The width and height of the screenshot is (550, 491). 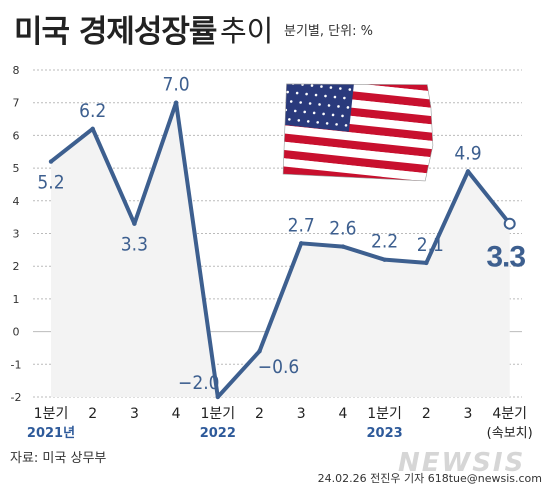 What do you see at coordinates (385, 433) in the screenshot?
I see `year-label: 2023` at bounding box center [385, 433].